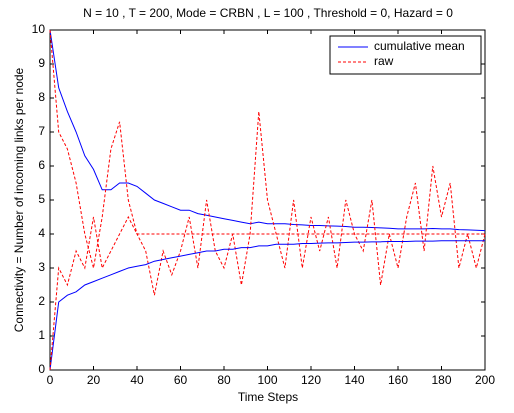 The image size is (514, 413). What do you see at coordinates (39, 29) in the screenshot?
I see `y-tick-label: 10` at bounding box center [39, 29].